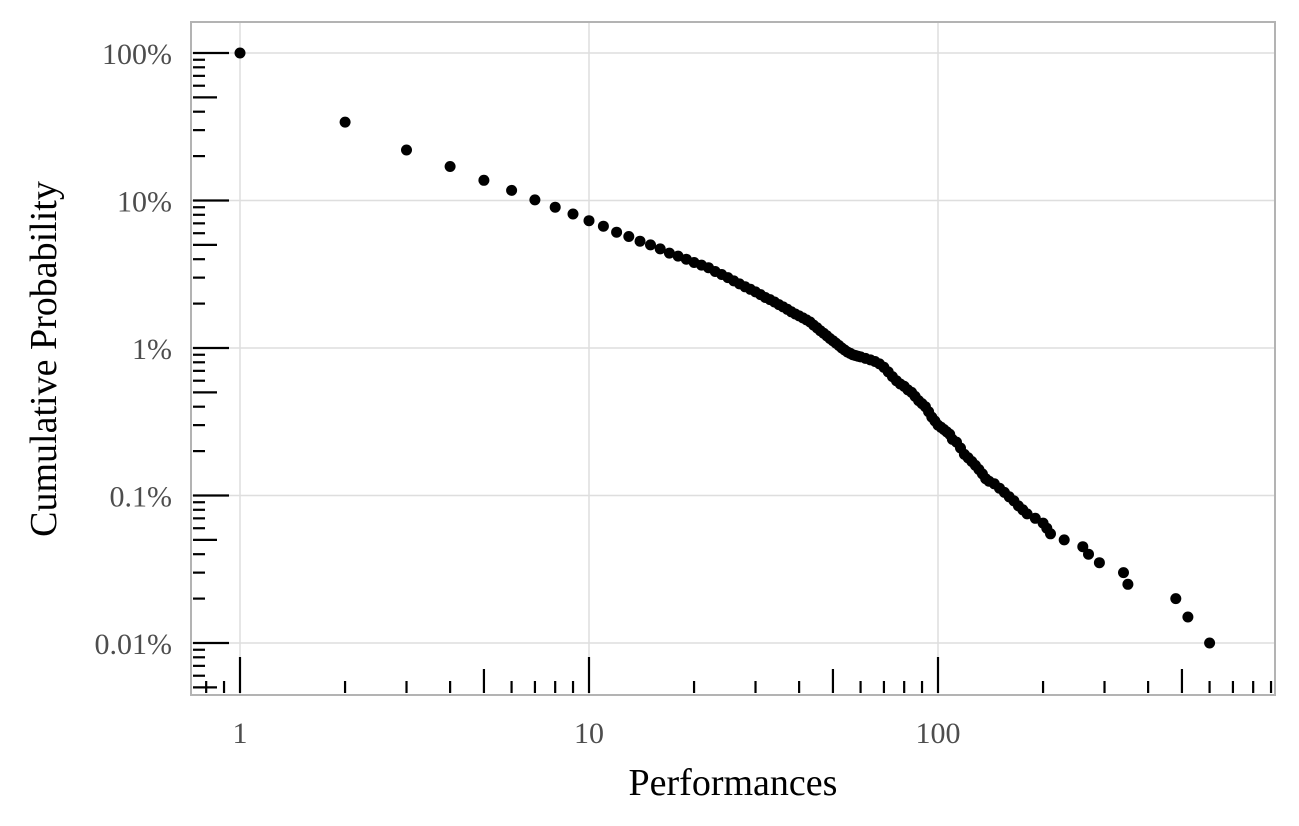 This screenshot has width=1299, height=826. Describe the element at coordinates (144, 202) in the screenshot. I see `y-tick-label: 10%` at that location.